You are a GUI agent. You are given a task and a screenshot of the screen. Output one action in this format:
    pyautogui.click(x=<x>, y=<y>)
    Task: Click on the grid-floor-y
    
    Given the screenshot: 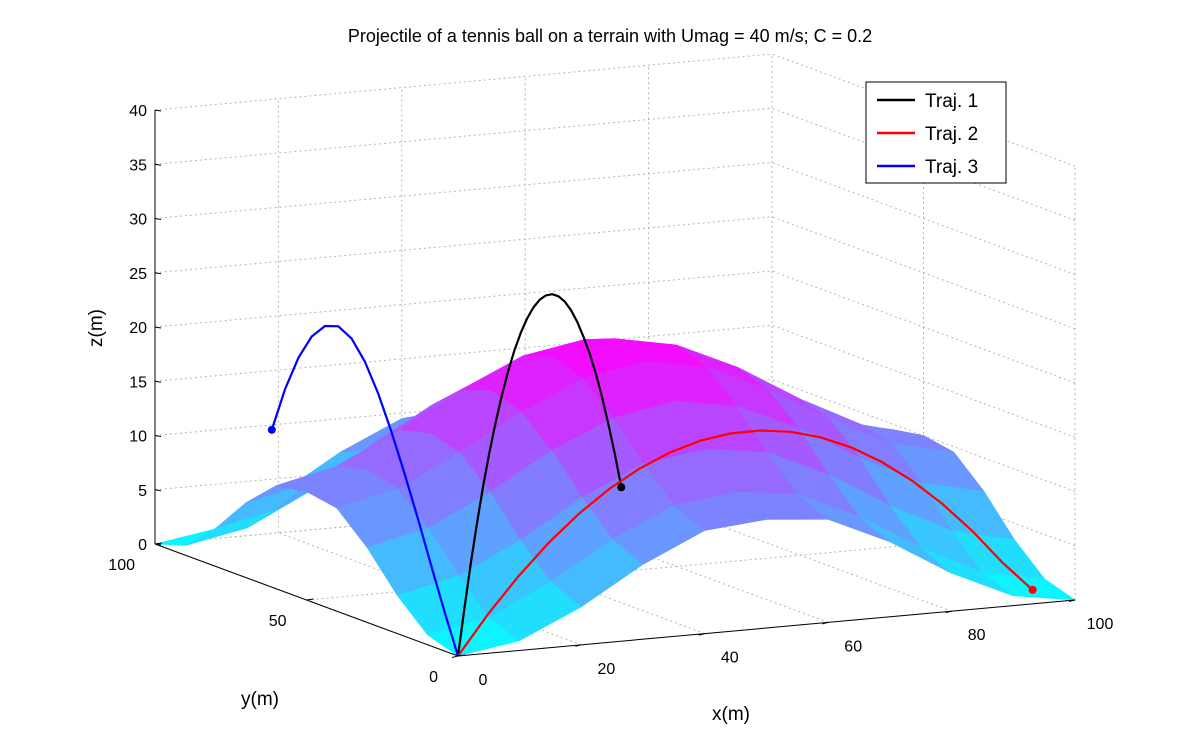 What is the action you would take?
    pyautogui.click(x=615, y=572)
    